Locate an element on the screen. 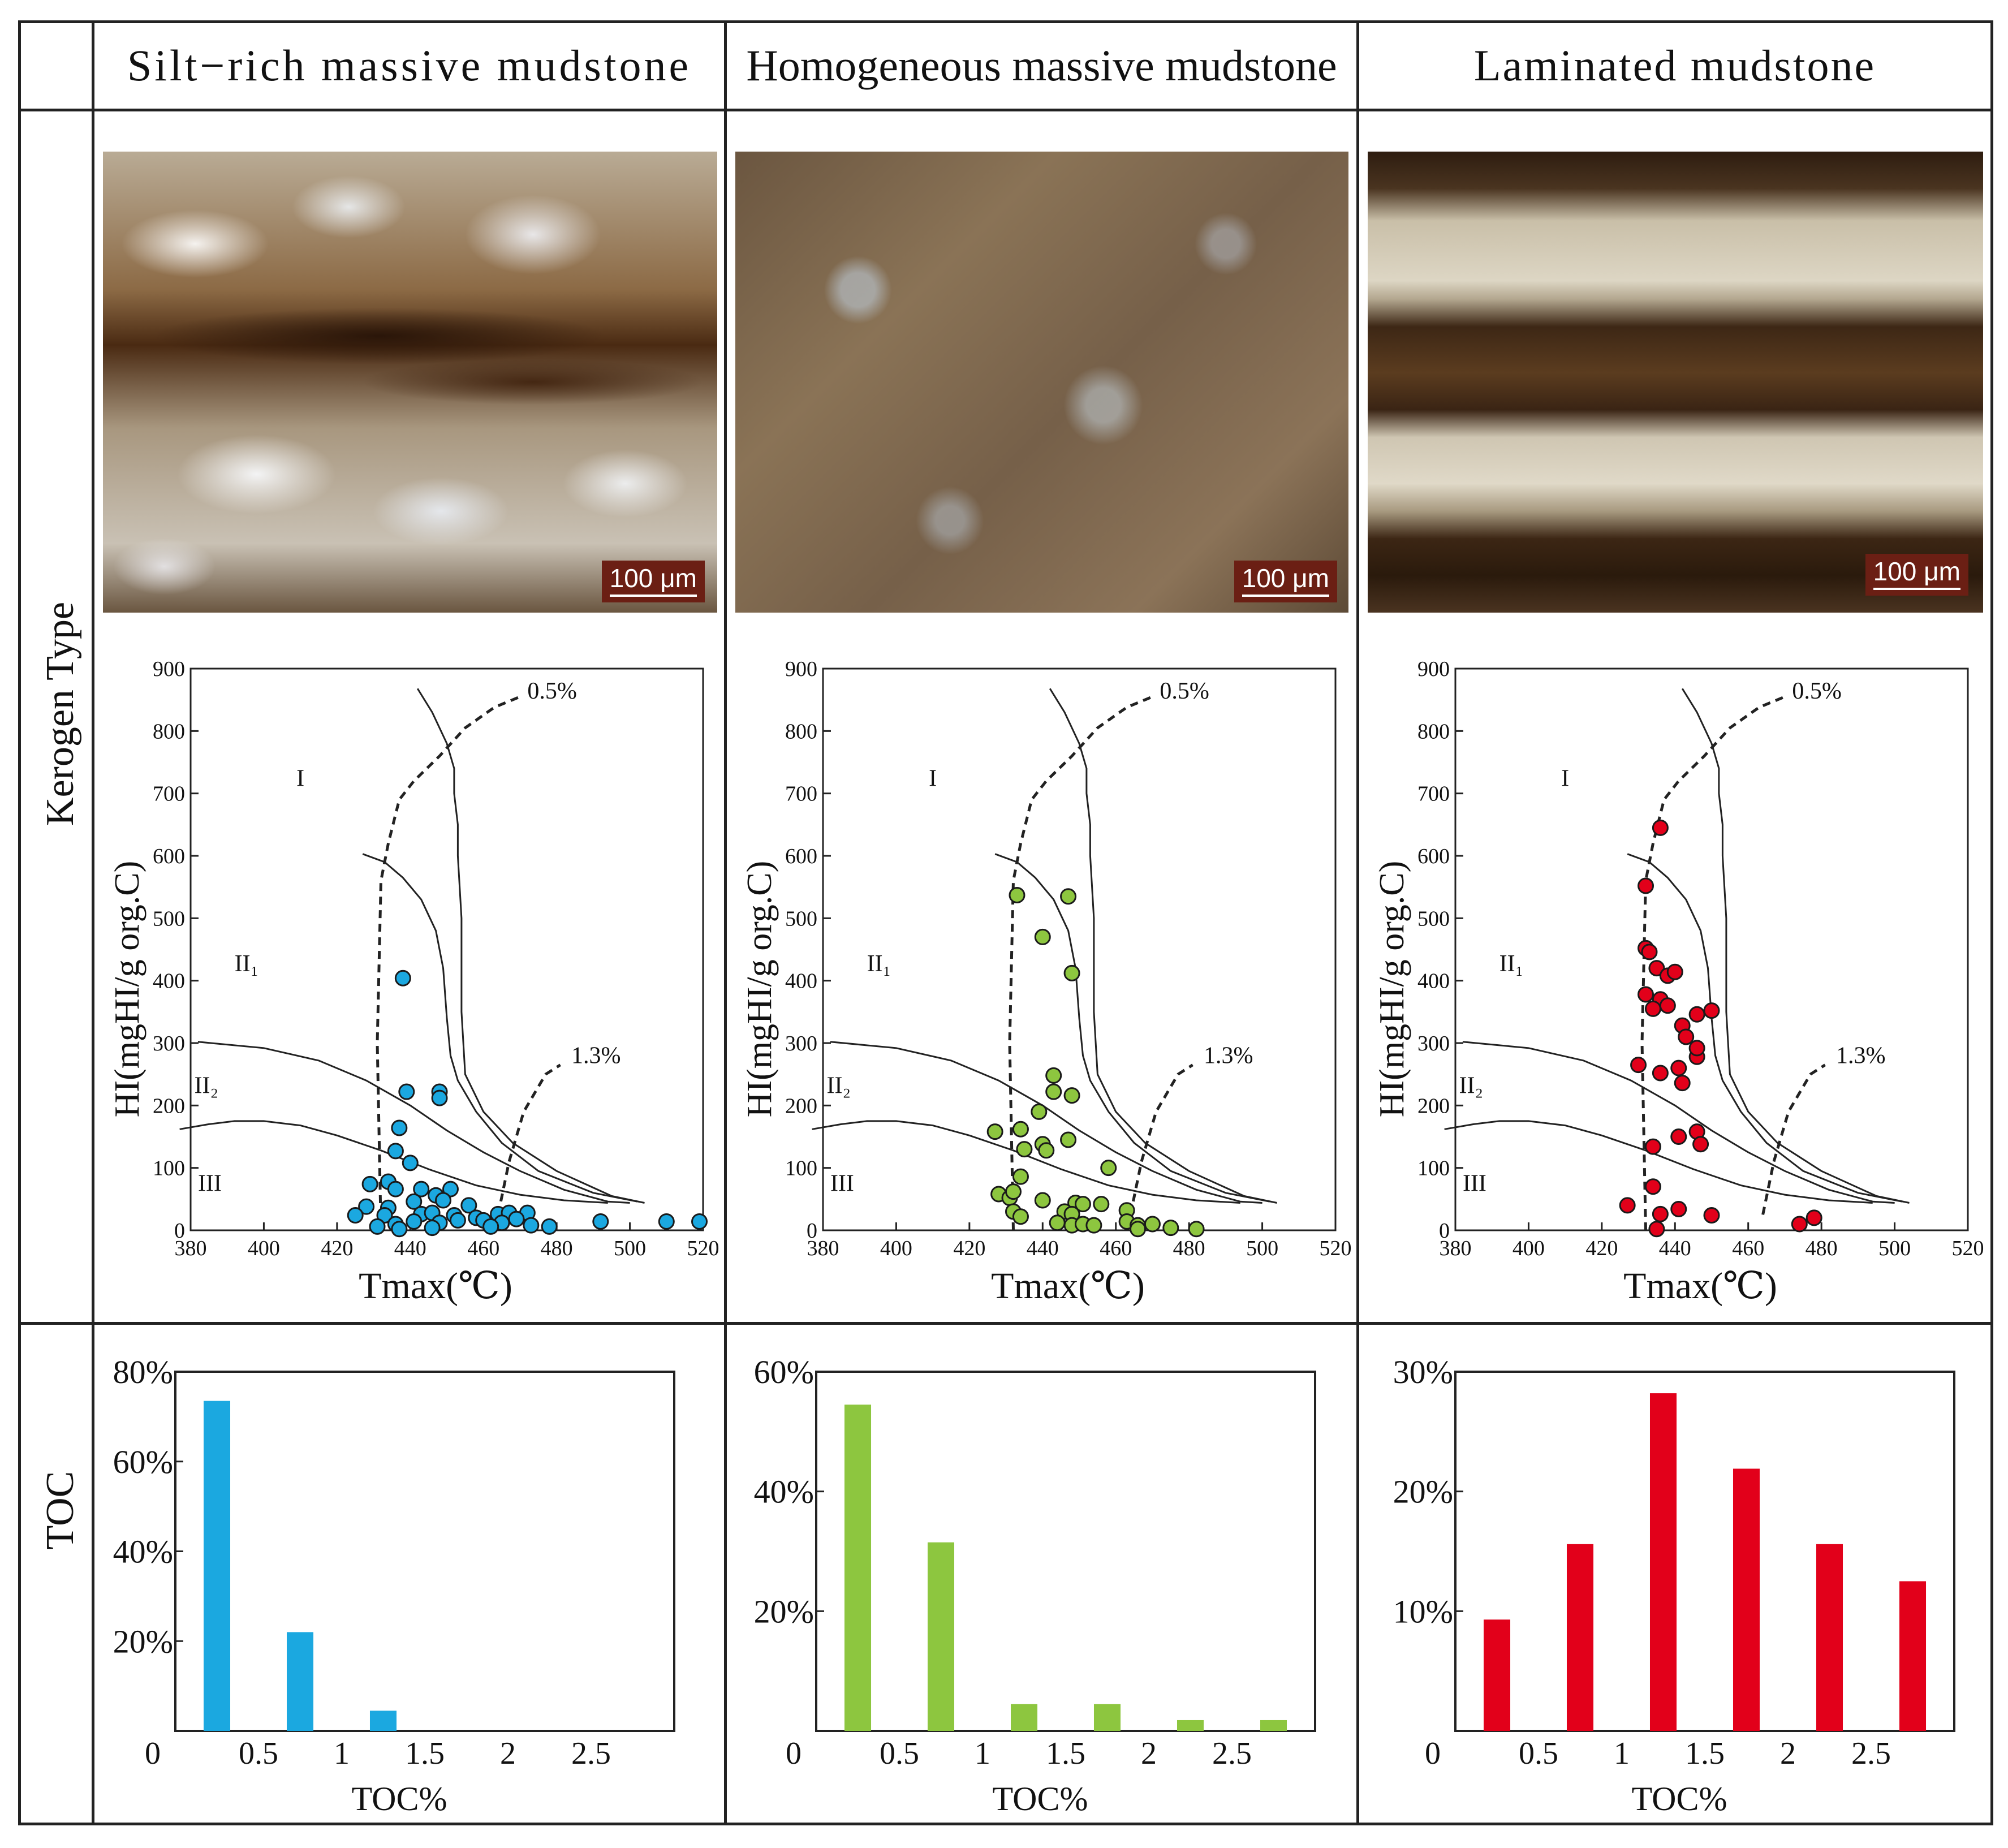 Image resolution: width=2008 pixels, height=1848 pixels. x-tick-label: 500 is located at coordinates (1262, 1248).